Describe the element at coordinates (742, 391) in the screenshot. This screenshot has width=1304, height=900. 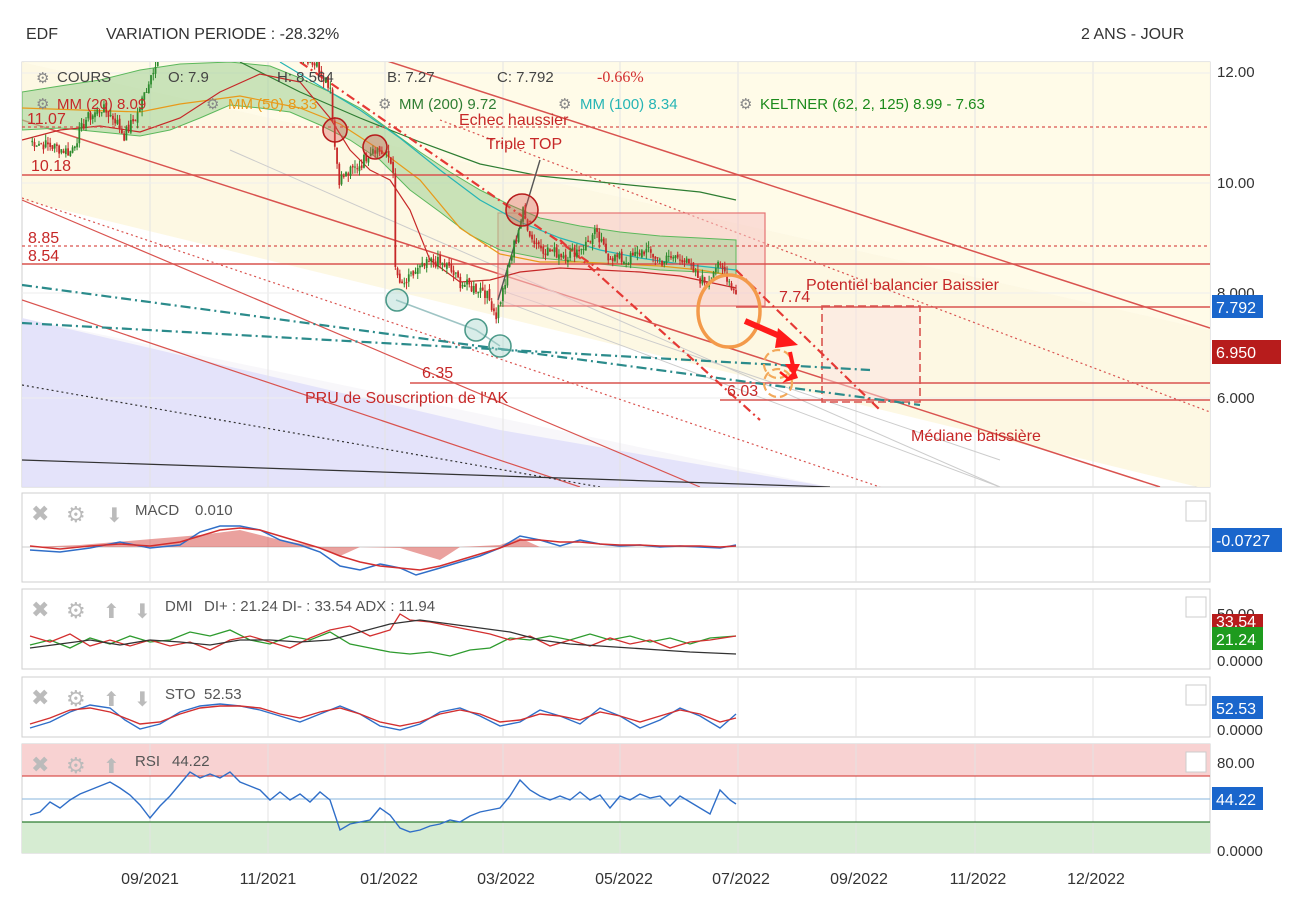
I see `level-label-603: 6.03` at that location.